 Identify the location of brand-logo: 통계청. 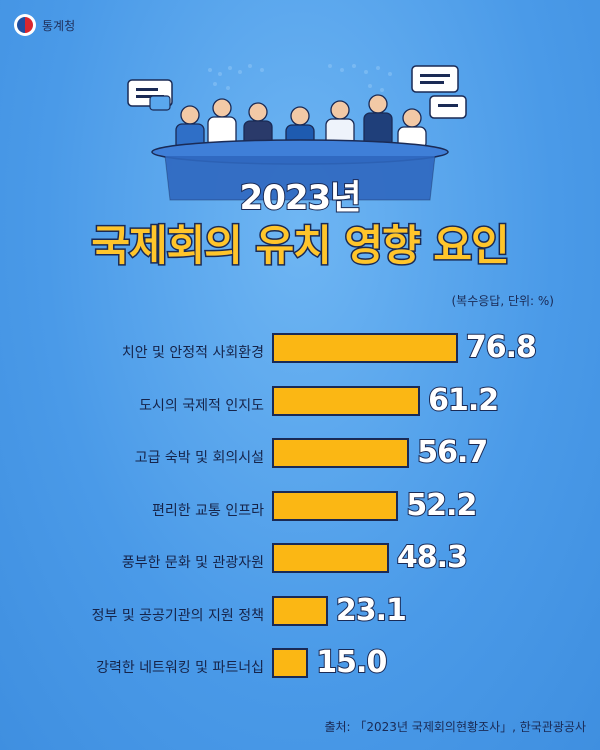
(44, 25).